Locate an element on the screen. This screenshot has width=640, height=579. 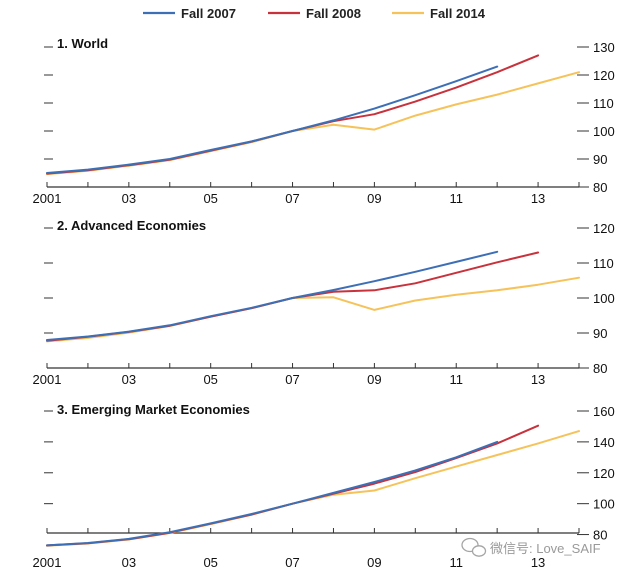
legend-item-fall-2007: Fall 2007 is located at coordinates (189, 13).